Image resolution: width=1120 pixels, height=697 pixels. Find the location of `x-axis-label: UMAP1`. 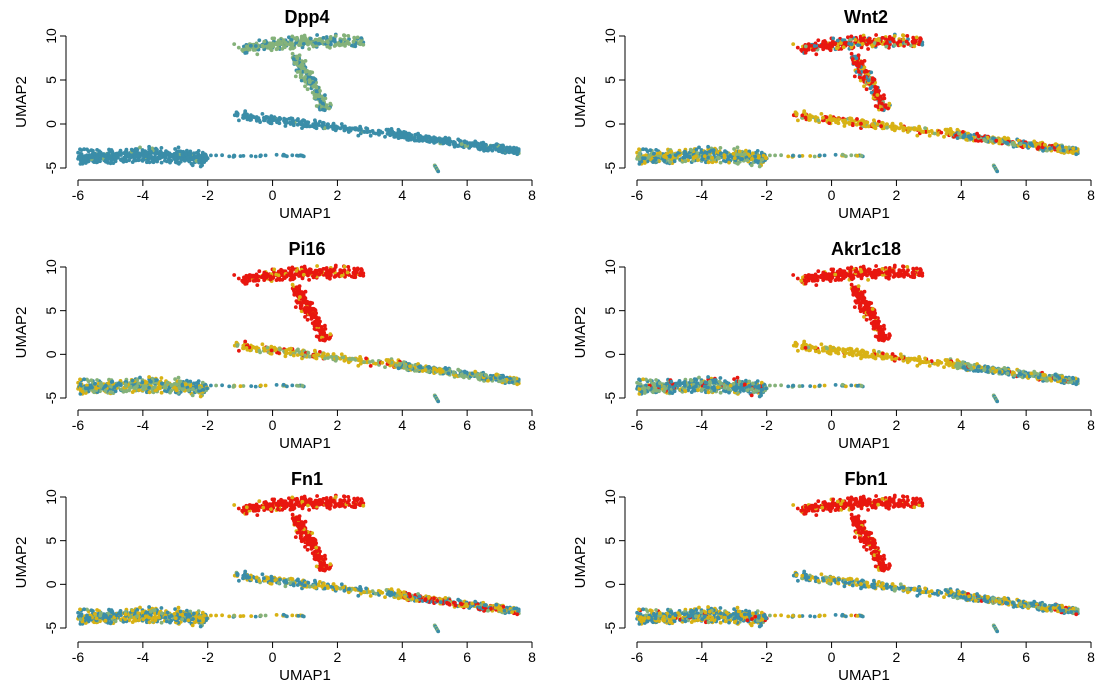

x-axis-label: UMAP1 is located at coordinates (864, 213).